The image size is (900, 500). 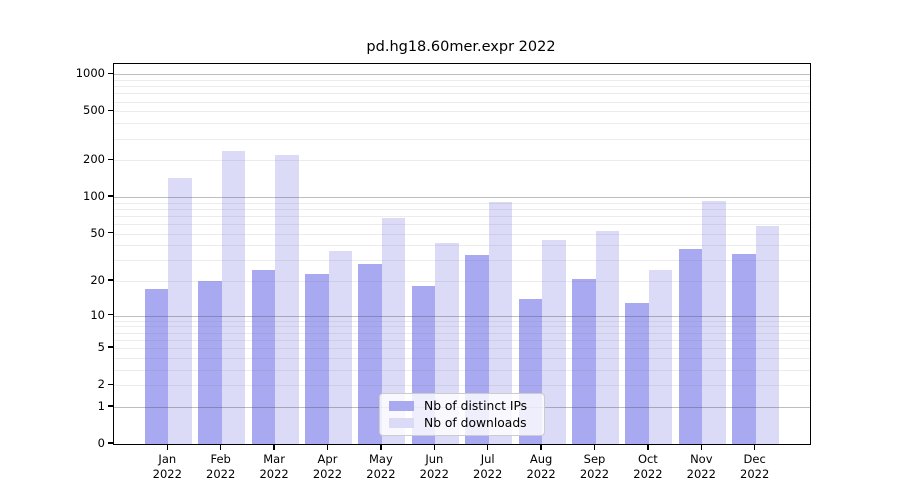 I want to click on bar-downloads-sep, so click(x=607, y=337).